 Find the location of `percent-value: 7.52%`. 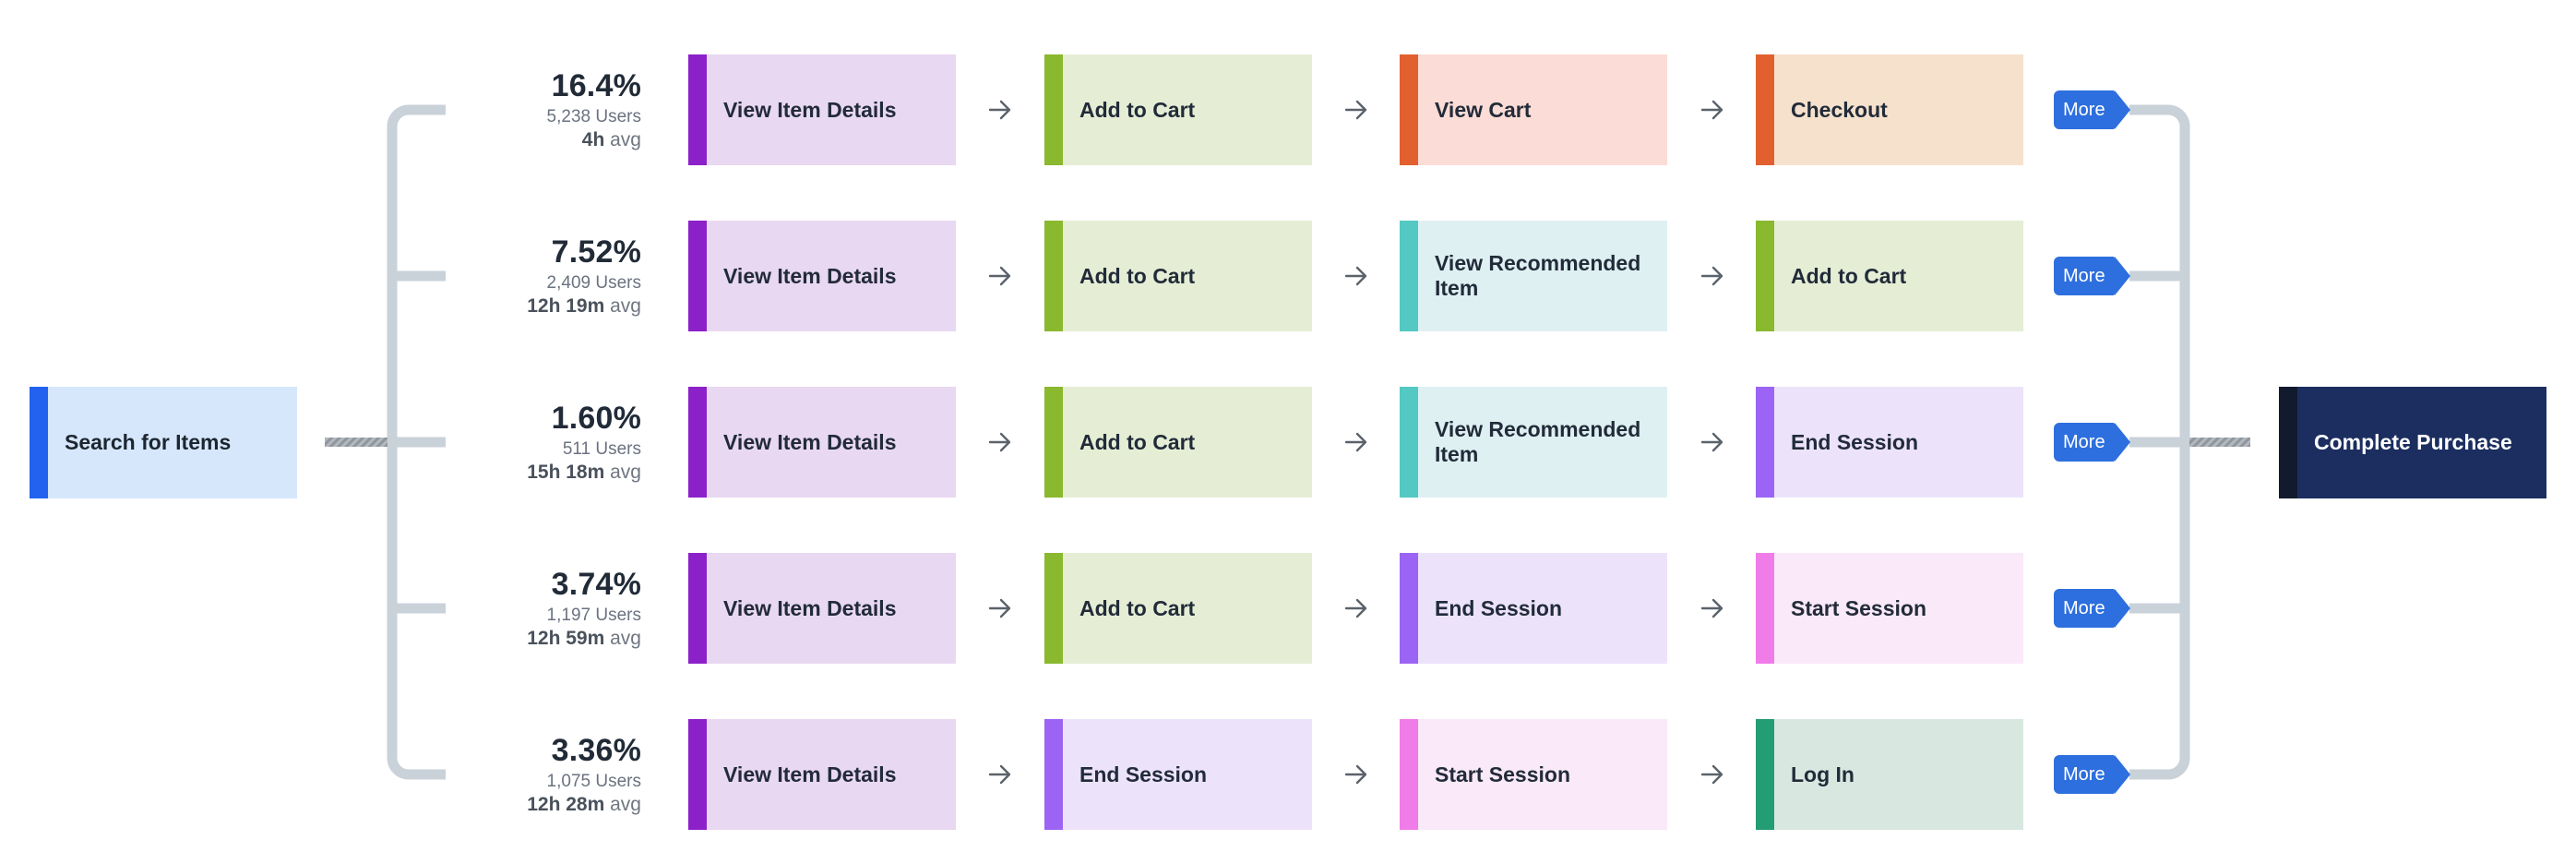

percent-value: 7.52% is located at coordinates (596, 252).